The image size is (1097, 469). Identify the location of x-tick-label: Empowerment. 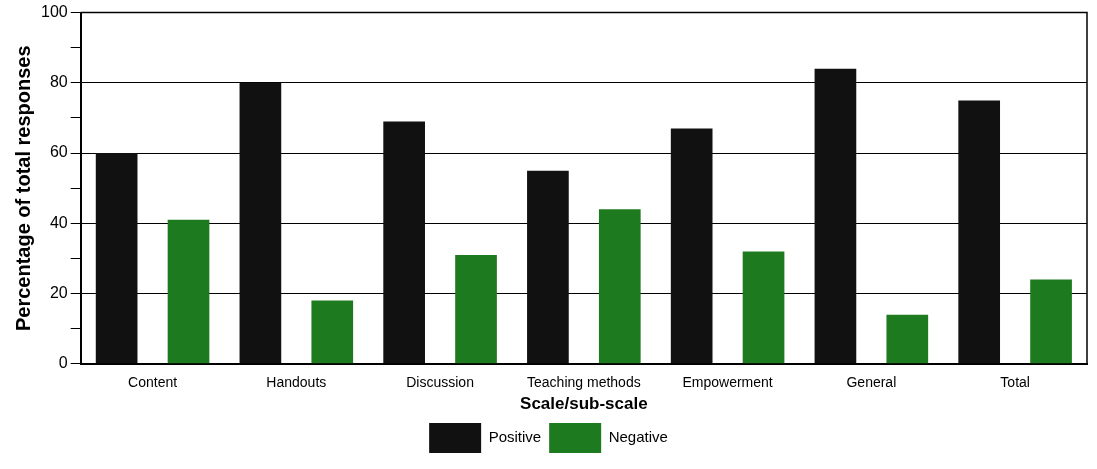
(727, 382).